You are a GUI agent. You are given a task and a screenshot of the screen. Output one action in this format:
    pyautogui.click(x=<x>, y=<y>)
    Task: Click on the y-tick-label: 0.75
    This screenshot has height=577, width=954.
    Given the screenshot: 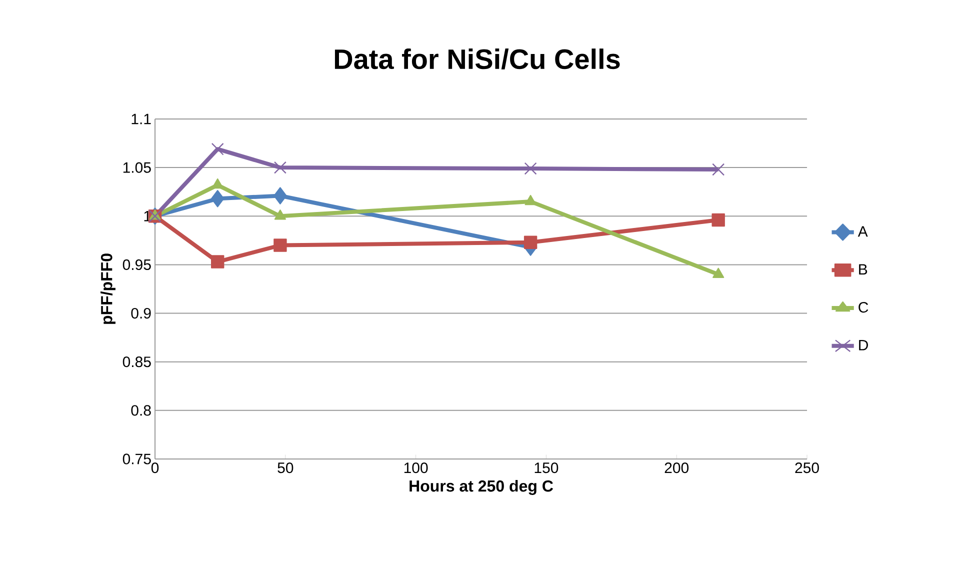 What is the action you would take?
    pyautogui.click(x=136, y=459)
    